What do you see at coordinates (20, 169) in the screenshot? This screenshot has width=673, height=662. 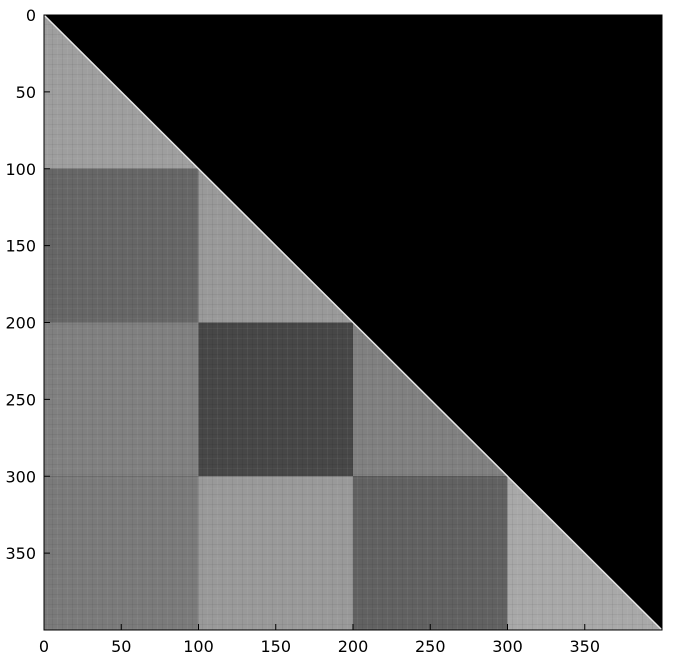 I see `y-tick-label: 100` at bounding box center [20, 169].